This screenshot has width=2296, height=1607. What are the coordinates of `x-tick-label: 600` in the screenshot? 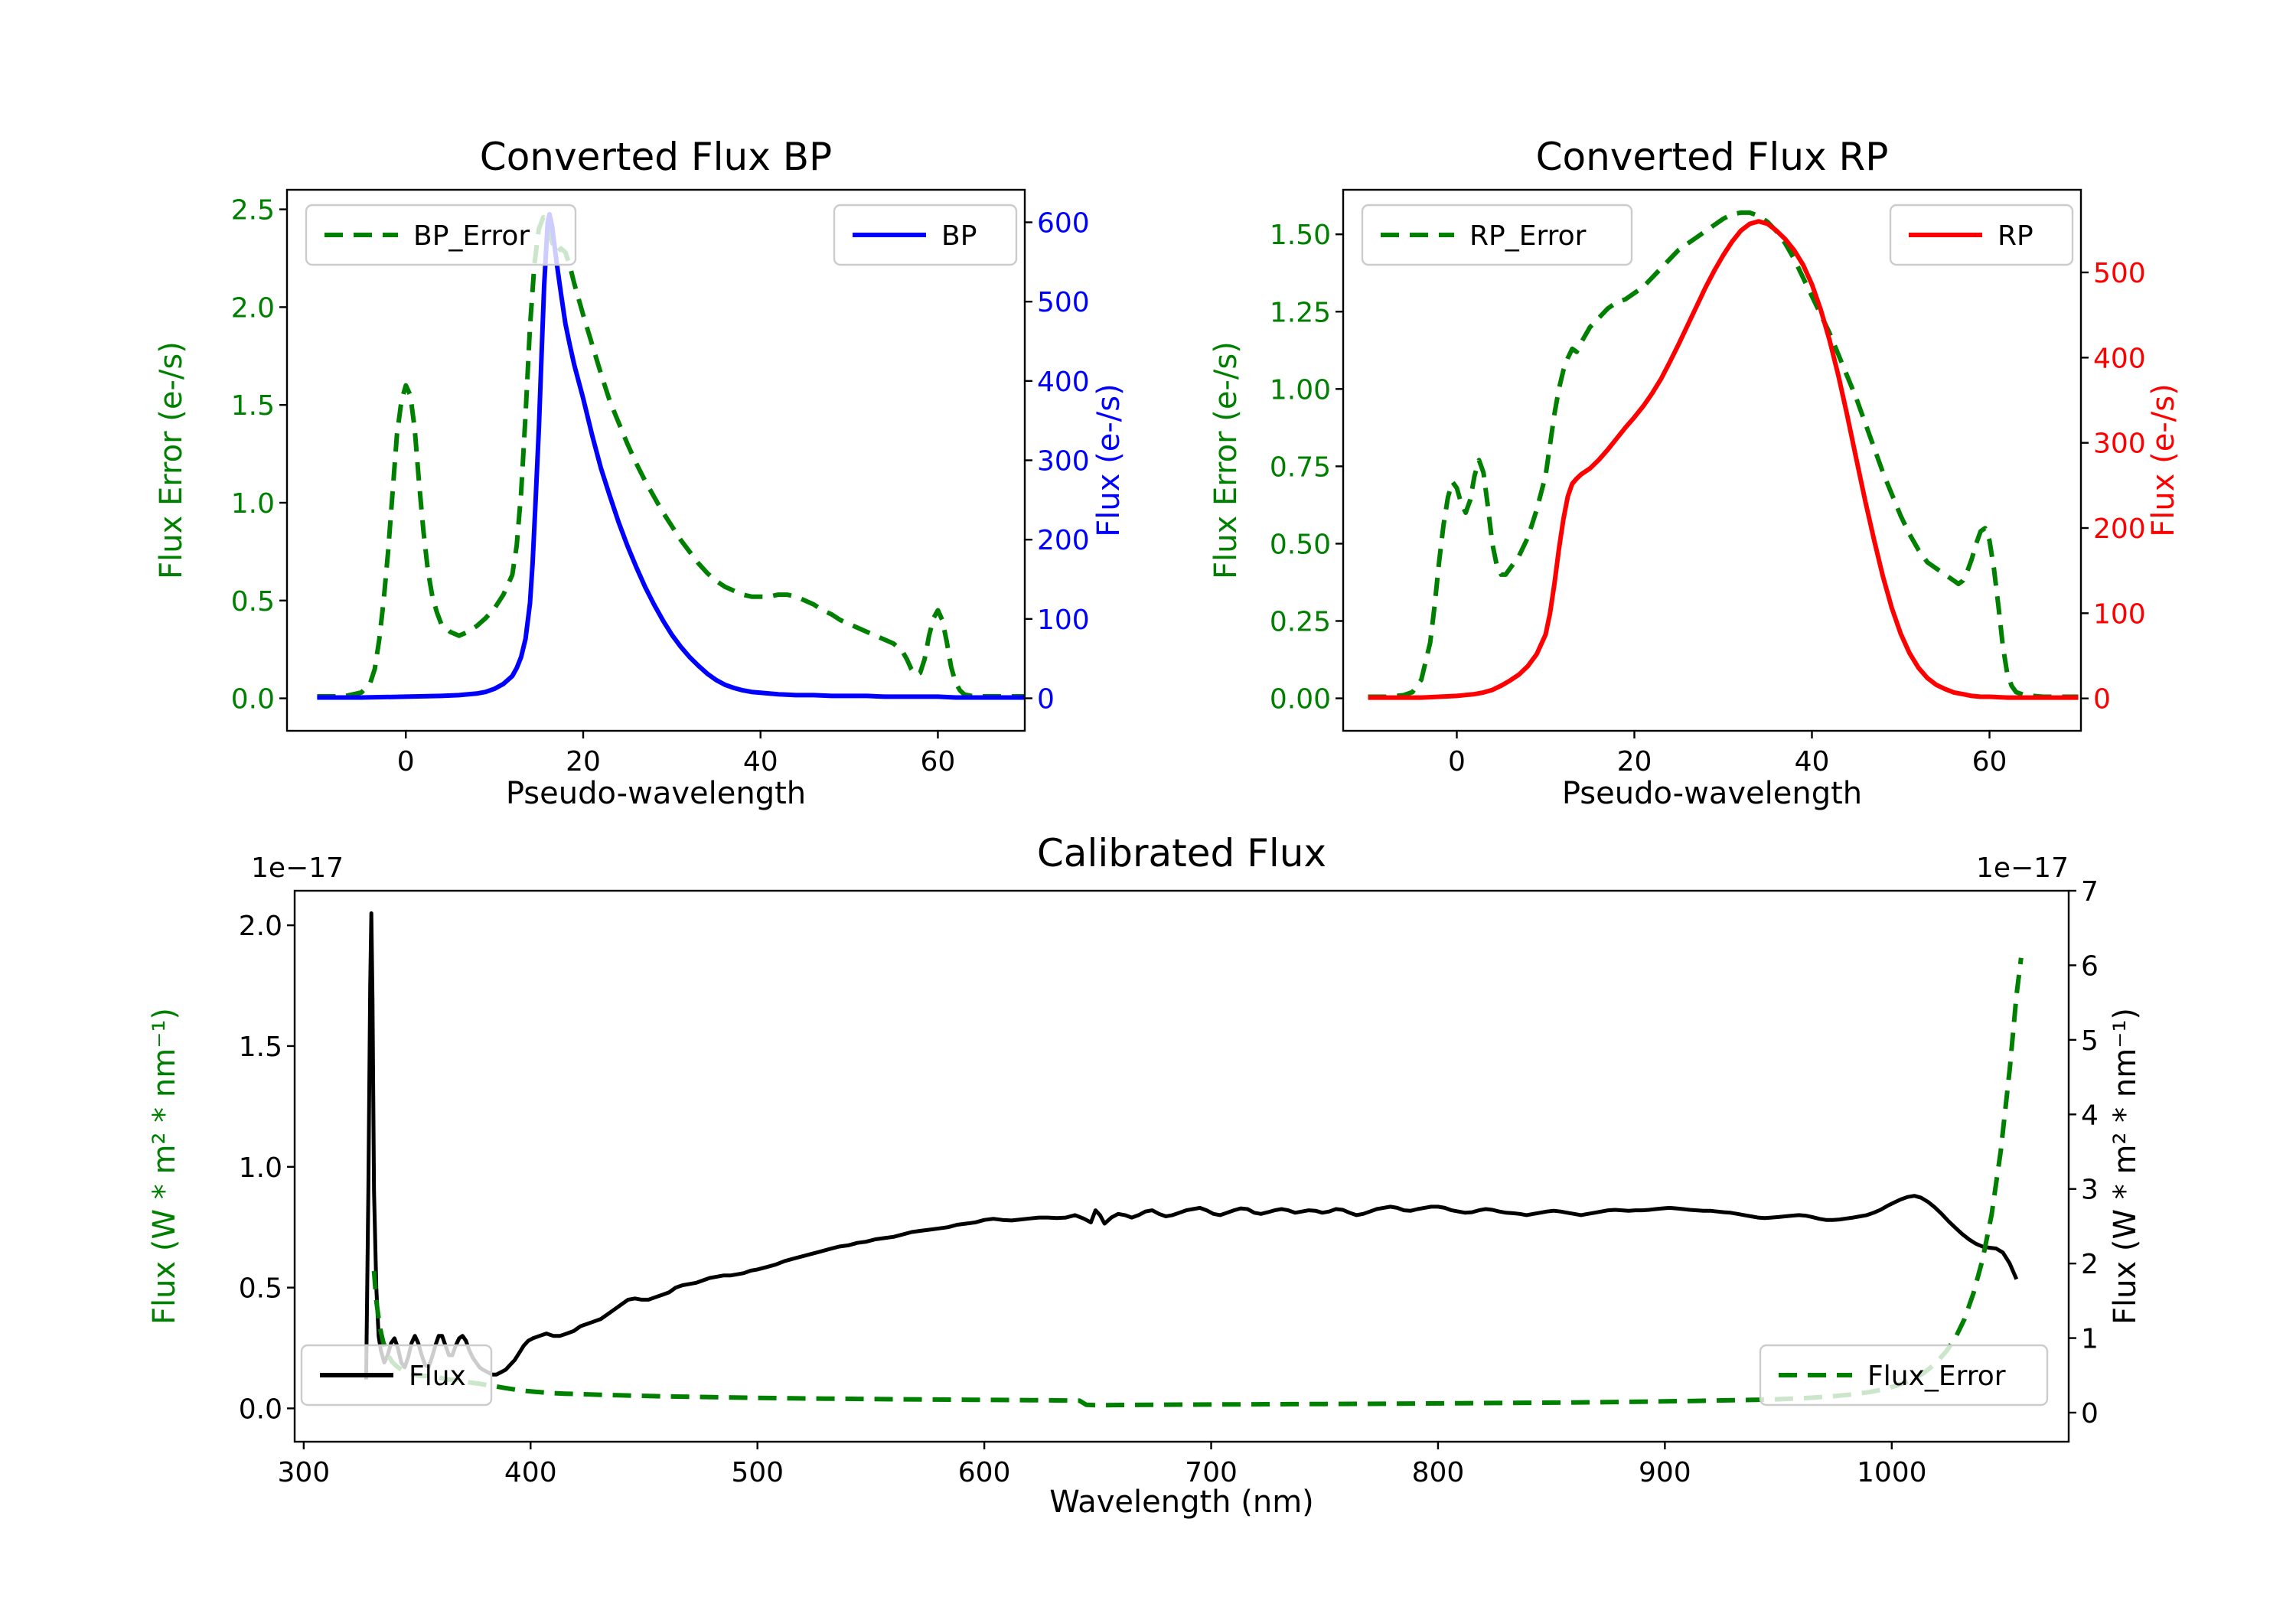 It's located at (984, 1473).